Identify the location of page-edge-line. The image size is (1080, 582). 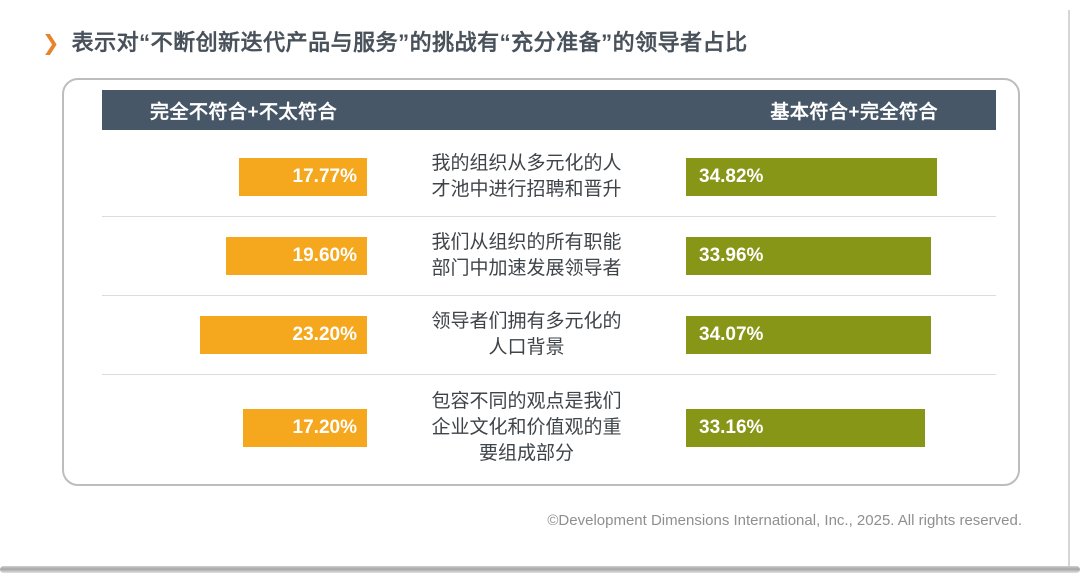
(1069, 288).